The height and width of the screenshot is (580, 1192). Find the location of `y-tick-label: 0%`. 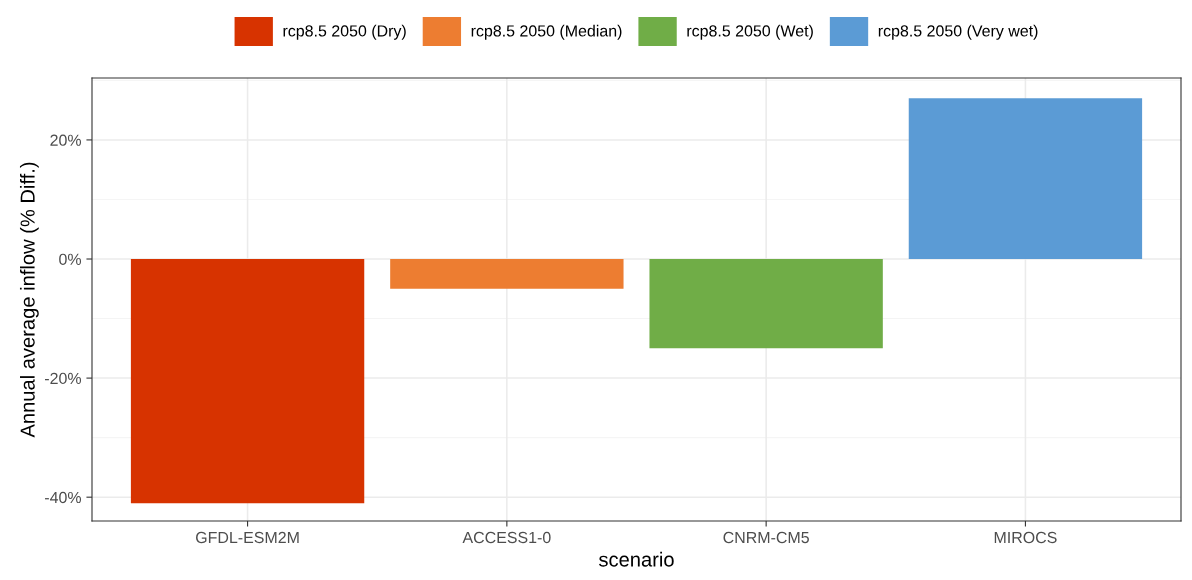

y-tick-label: 0% is located at coordinates (70, 259).